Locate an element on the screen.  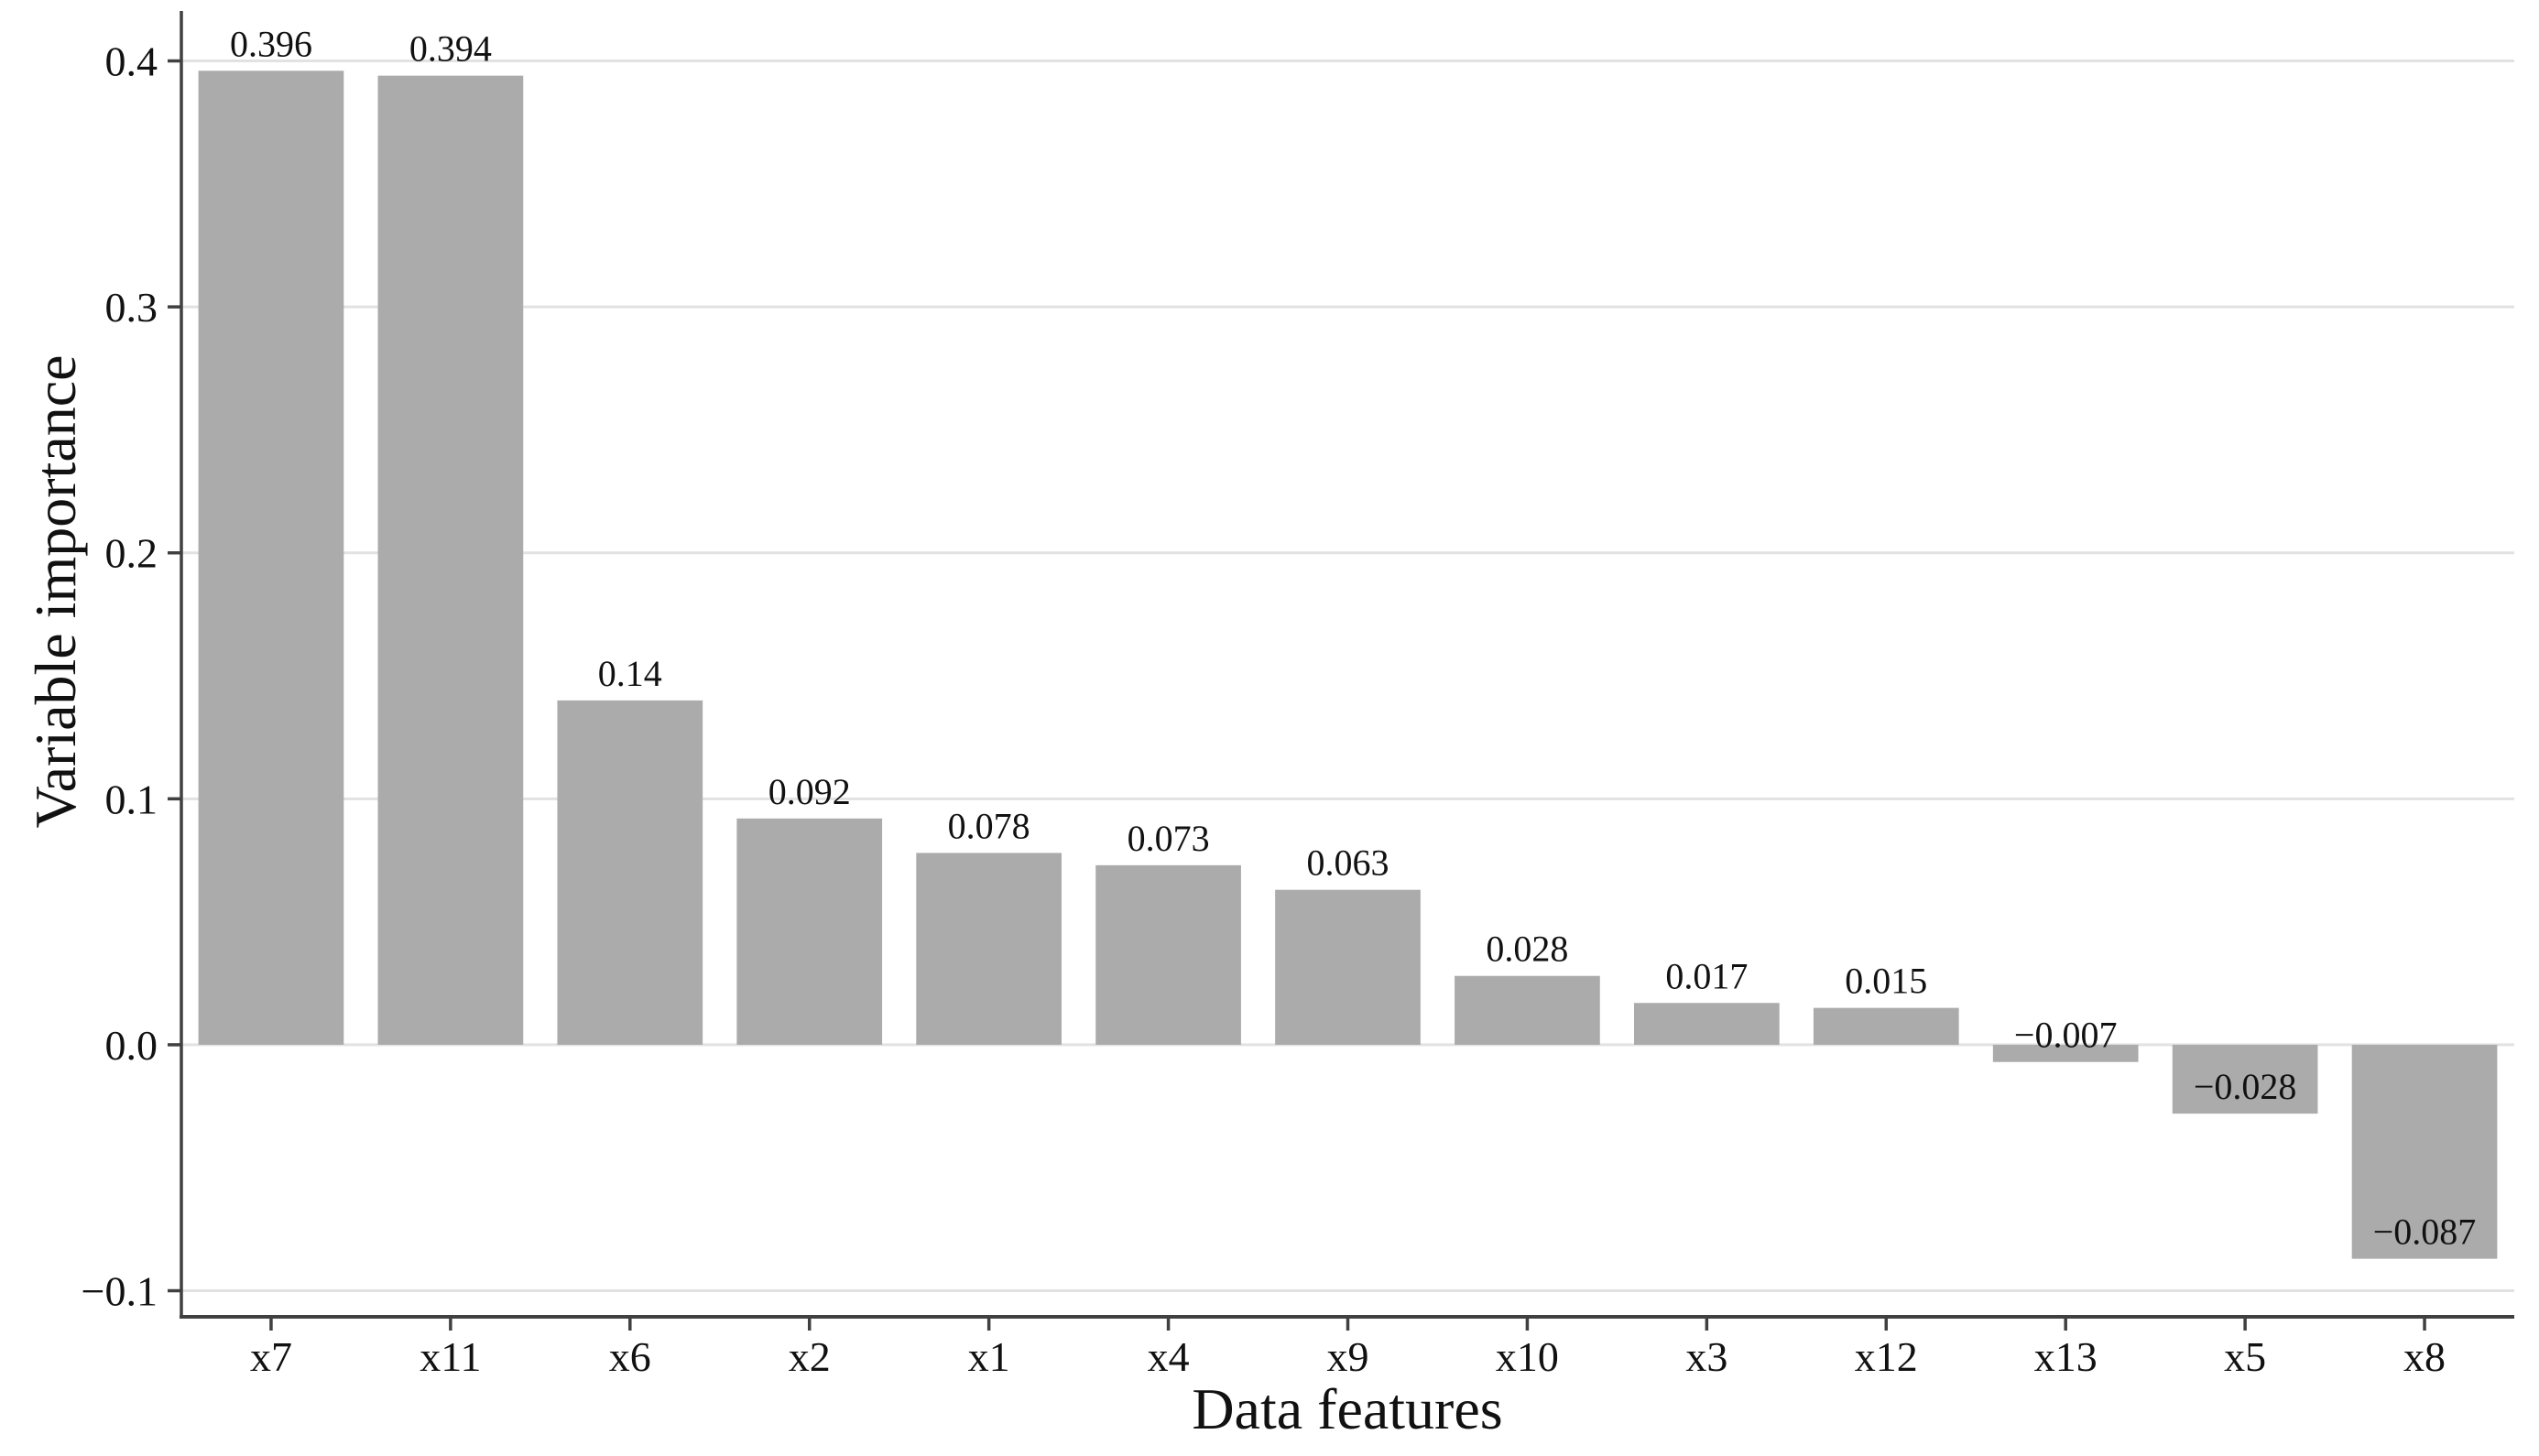
x-tick-label: x4 is located at coordinates (1169, 1356).